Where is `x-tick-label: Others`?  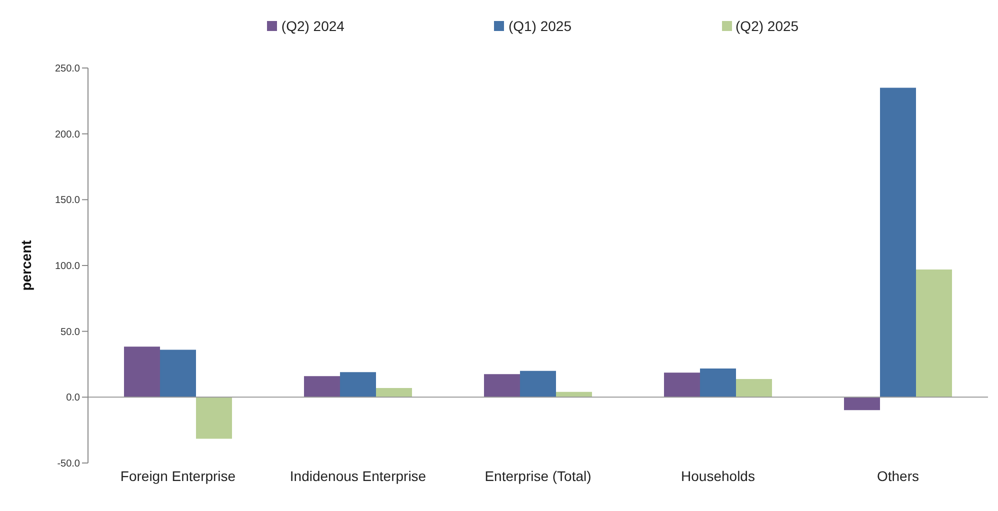
x-tick-label: Others is located at coordinates (898, 476).